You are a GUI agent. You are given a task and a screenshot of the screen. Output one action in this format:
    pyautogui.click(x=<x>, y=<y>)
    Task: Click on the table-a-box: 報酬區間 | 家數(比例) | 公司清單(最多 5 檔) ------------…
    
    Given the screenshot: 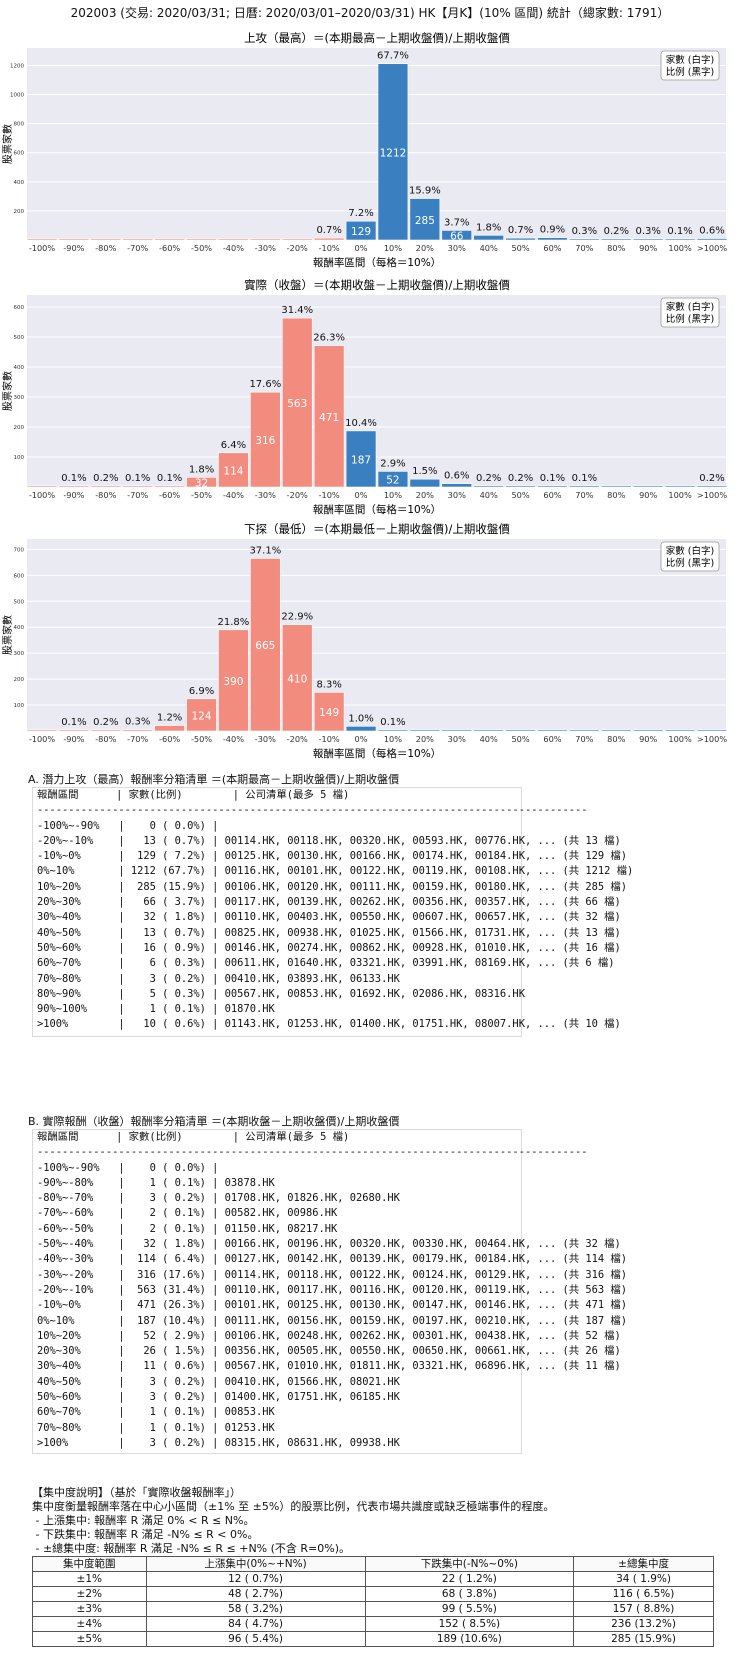 What is the action you would take?
    pyautogui.click(x=332, y=912)
    